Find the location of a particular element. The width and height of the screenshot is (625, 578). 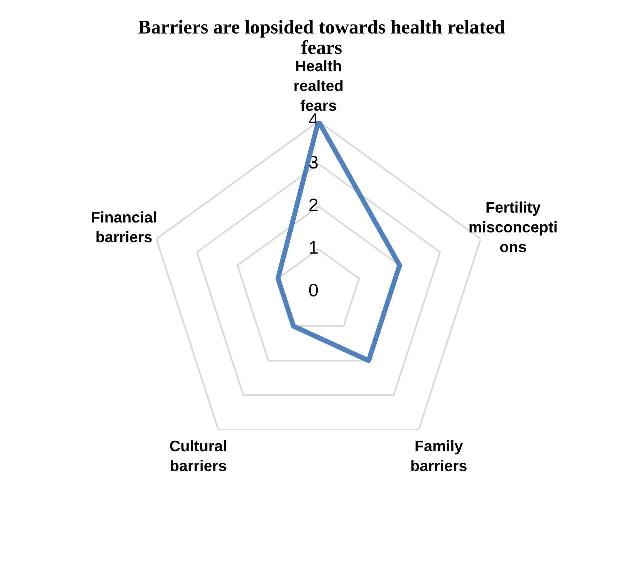

y-tick-label: 2 is located at coordinates (314, 205).